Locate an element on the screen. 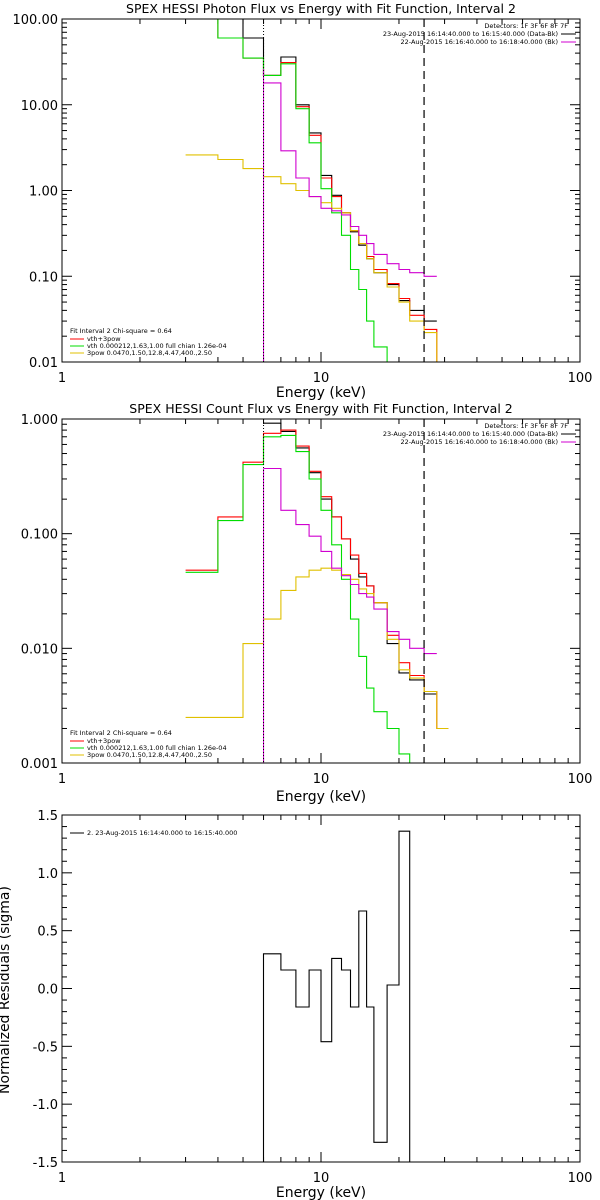  panel1-xticklabel: 1 is located at coordinates (62, 378).